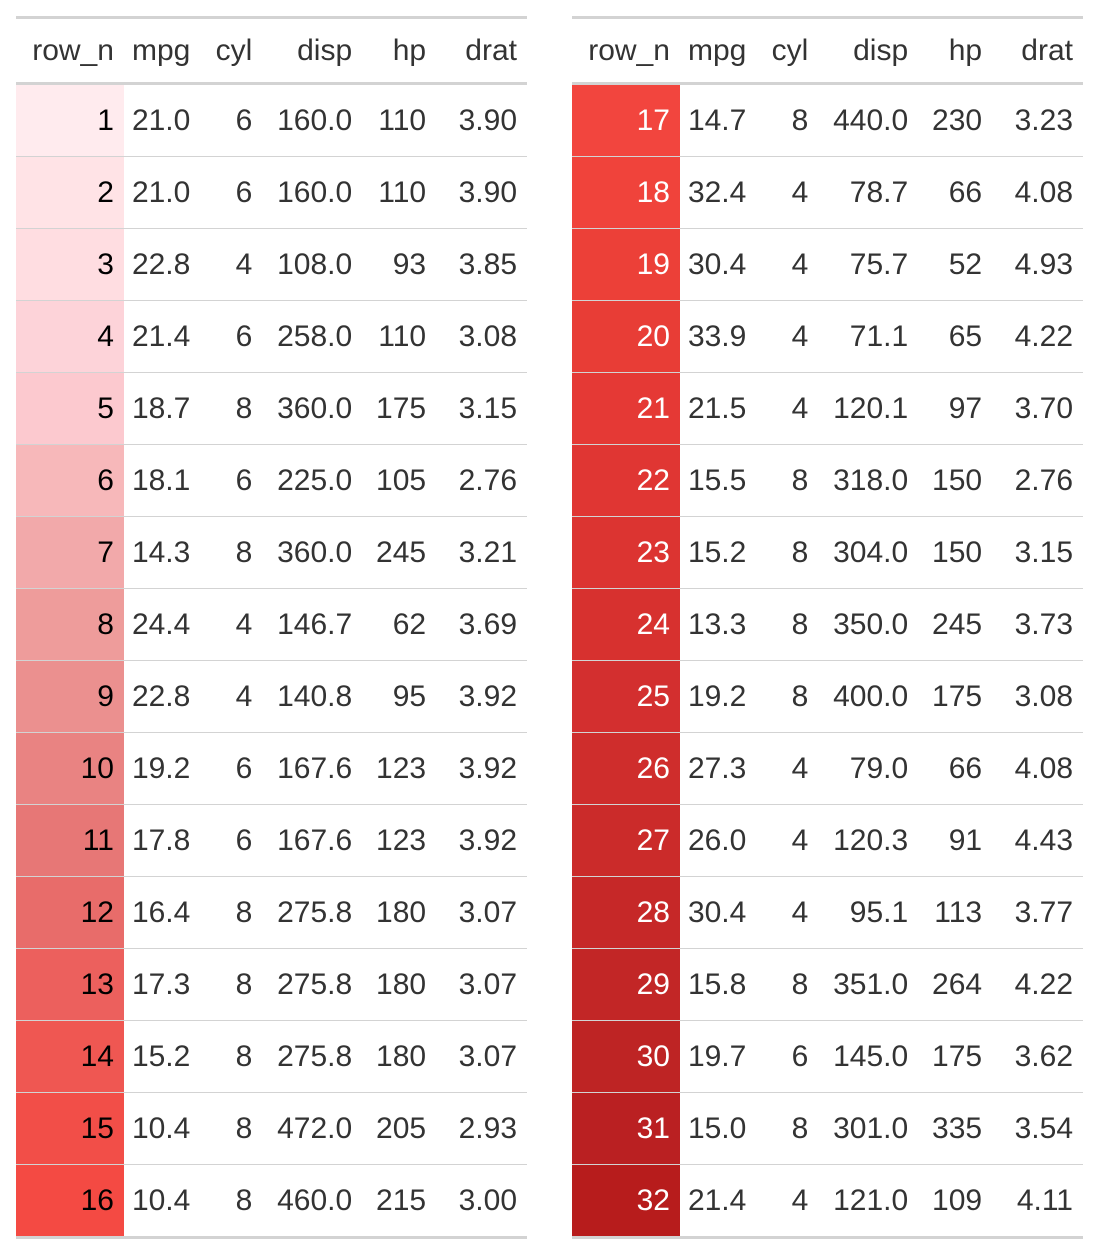 The width and height of the screenshot is (1100, 1244). I want to click on cell-disp: 304.0, so click(868, 552).